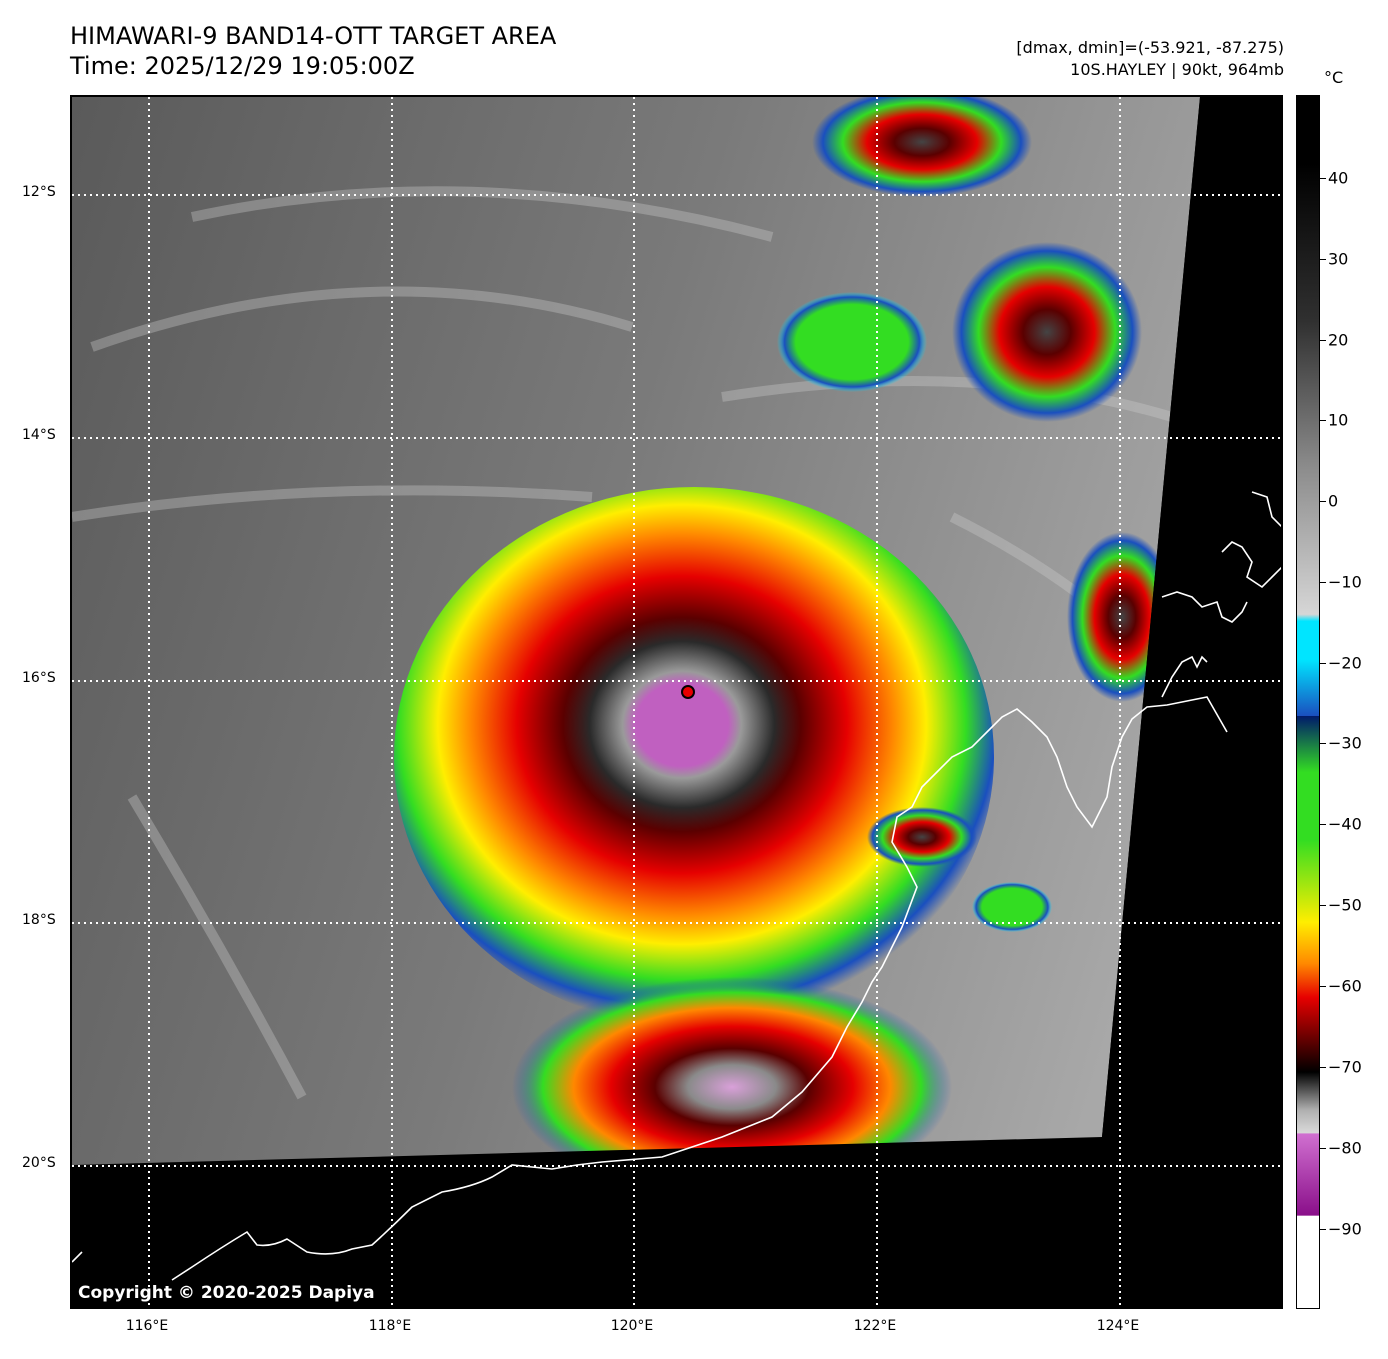 This screenshot has height=1359, width=1388. I want to click on lat-label-14s: 14°S, so click(39, 435).